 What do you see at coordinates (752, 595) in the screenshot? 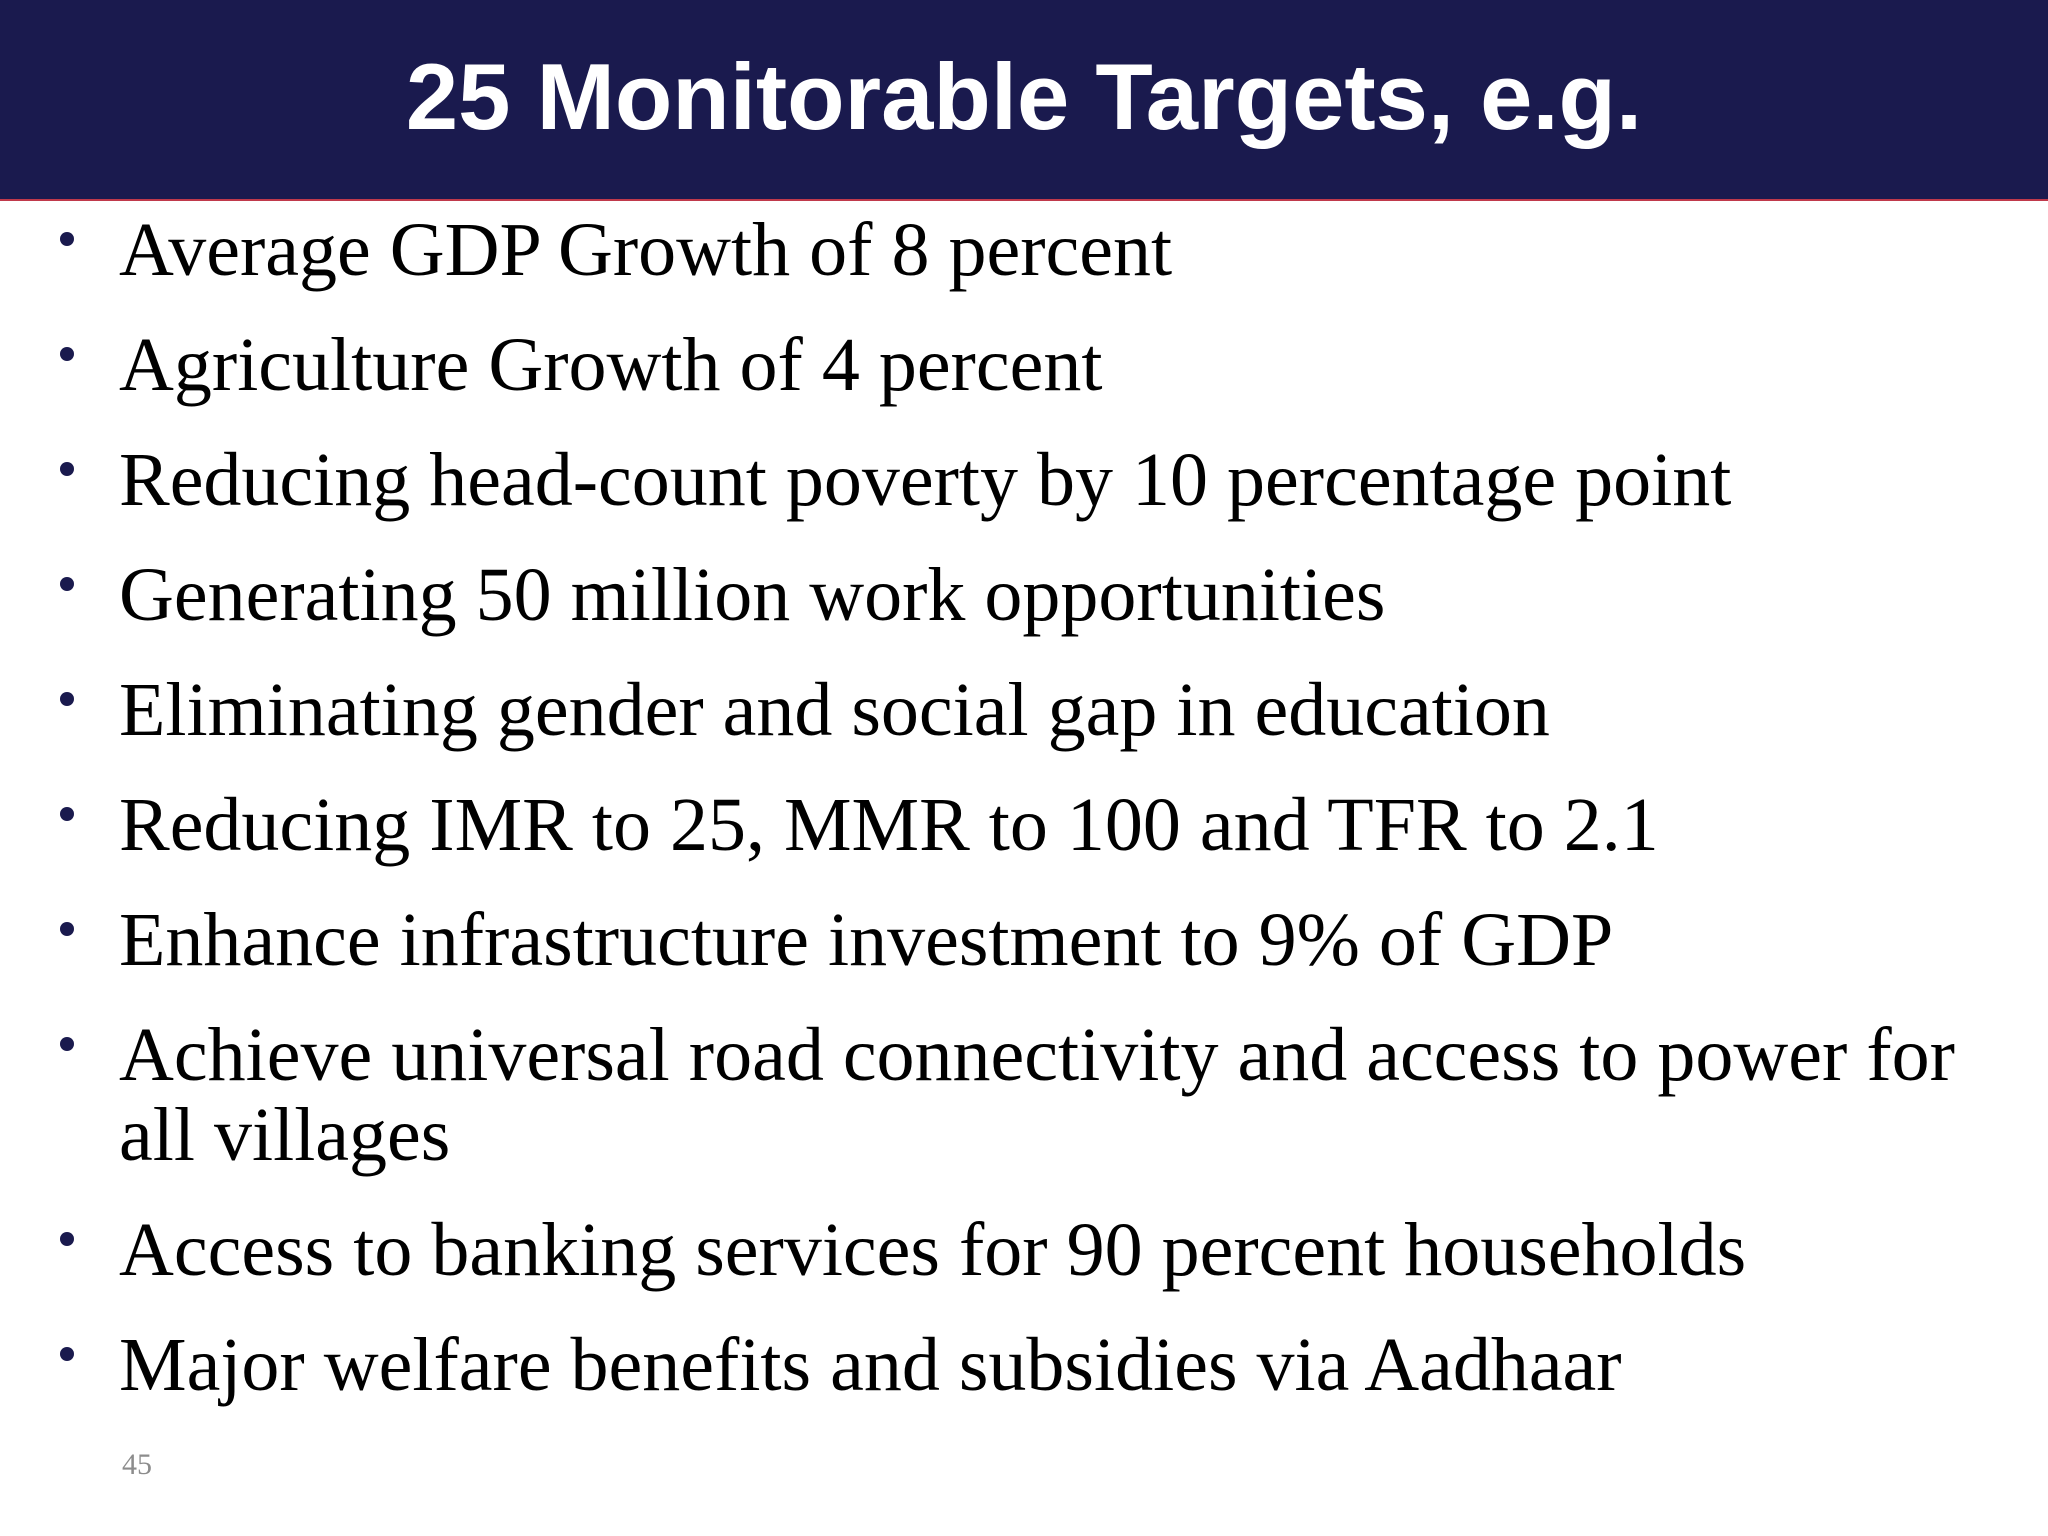
I see `bullet-text: Generating 50 million work opportunities` at bounding box center [752, 595].